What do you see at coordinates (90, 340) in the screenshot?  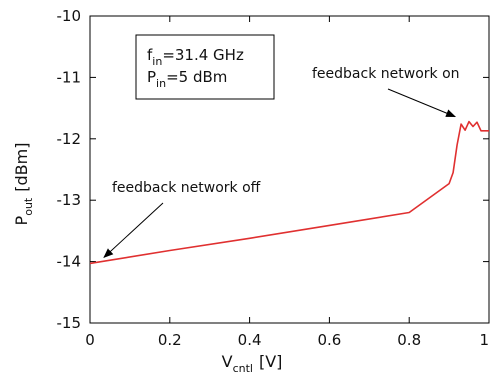 I see `x-tick-label: 0` at bounding box center [90, 340].